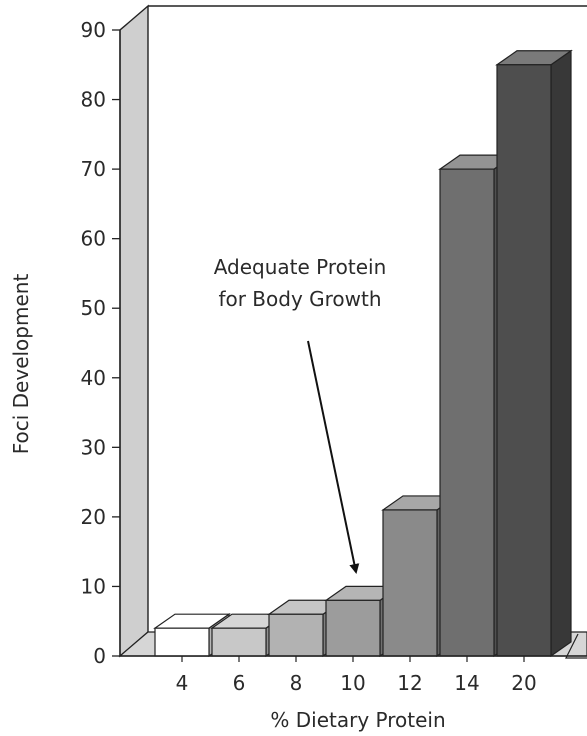  I want to click on y-tick-label: 60, so click(93, 239).